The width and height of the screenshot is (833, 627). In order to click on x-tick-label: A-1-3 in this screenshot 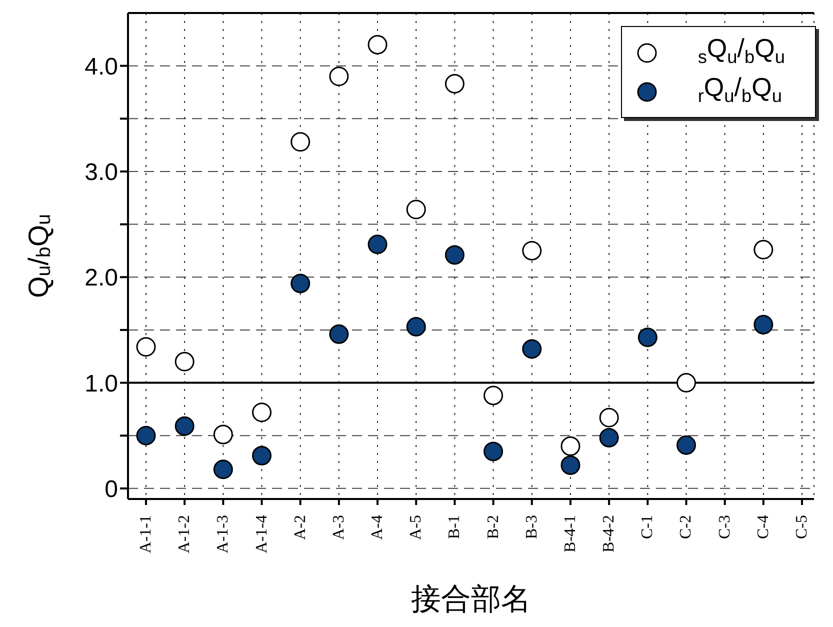, I will do `click(223, 534)`.